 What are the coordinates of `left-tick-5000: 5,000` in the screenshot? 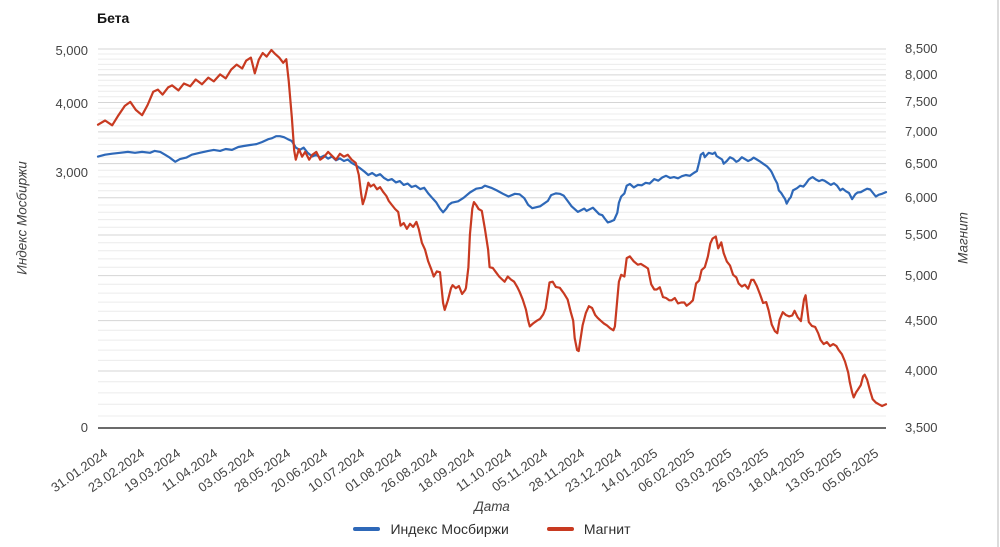 It's located at (71, 50).